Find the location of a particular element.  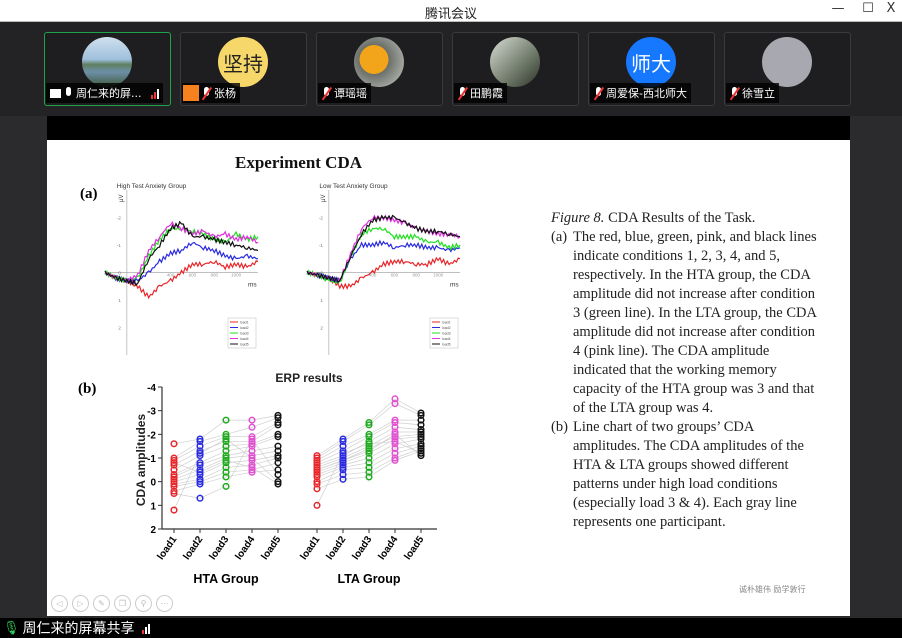

mic-icon: 🎙 is located at coordinates (11, 628).